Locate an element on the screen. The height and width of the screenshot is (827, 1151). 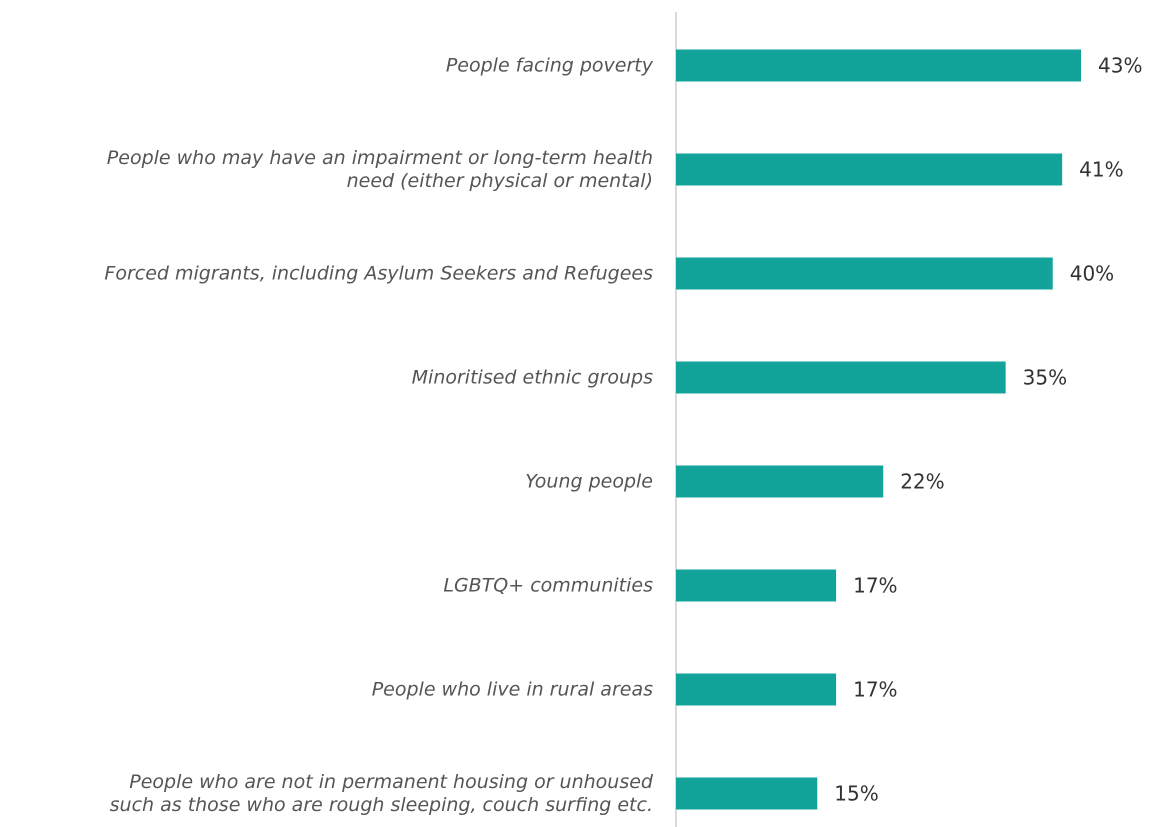
category-label: Young people is located at coordinates (589, 482).